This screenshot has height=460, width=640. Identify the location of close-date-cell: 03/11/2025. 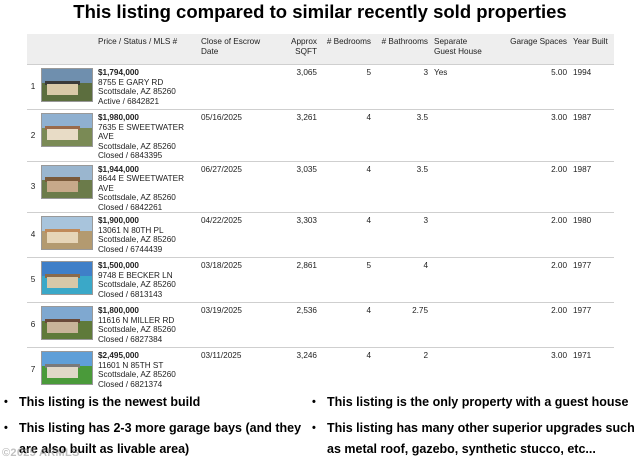
(234, 369).